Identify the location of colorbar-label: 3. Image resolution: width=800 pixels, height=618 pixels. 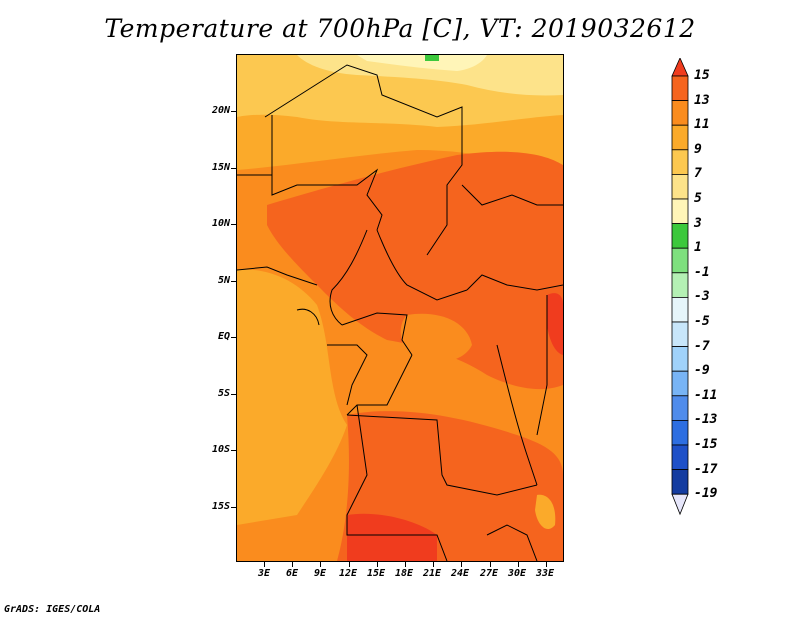
(698, 223).